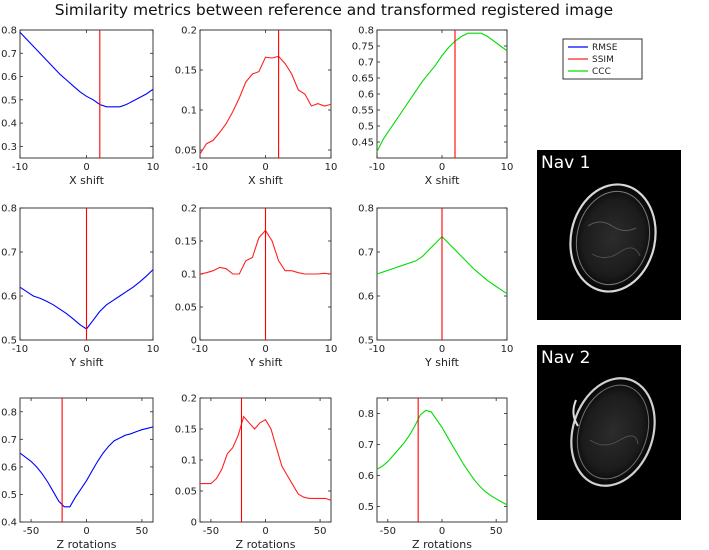  Describe the element at coordinates (442, 180) in the screenshot. I see `x-axis-label: X shift` at that location.